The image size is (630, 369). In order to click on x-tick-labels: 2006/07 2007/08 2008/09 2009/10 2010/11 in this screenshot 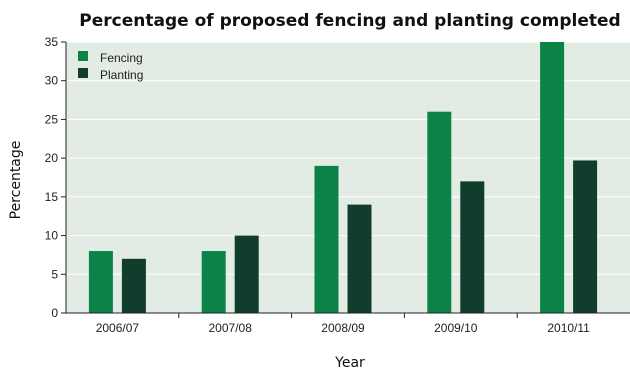, I will do `click(343, 328)`.